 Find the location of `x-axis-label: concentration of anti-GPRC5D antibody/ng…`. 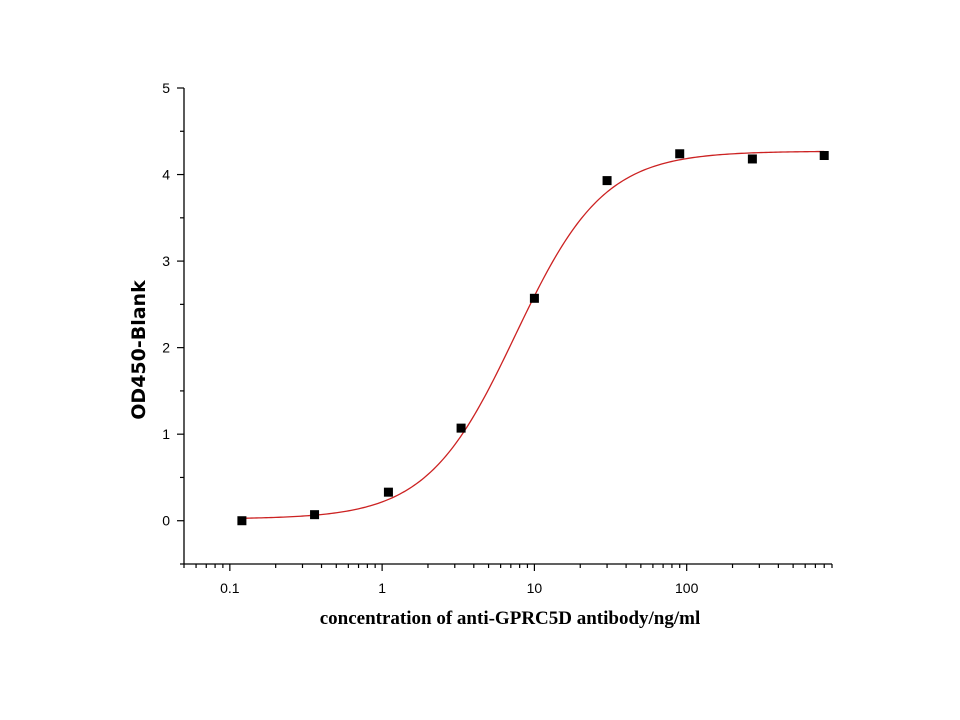

x-axis-label: concentration of anti-GPRC5D antibody/ng… is located at coordinates (510, 618).